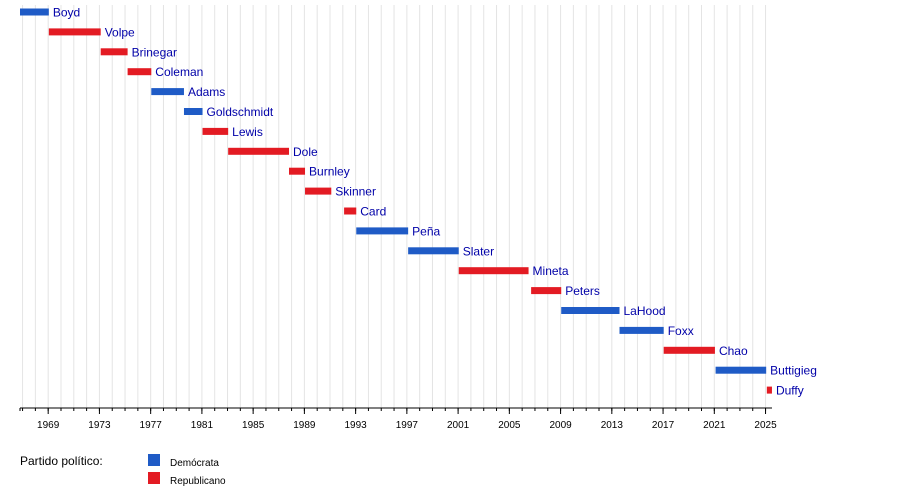 This screenshot has width=900, height=487. What do you see at coordinates (154, 478) in the screenshot?
I see `legend-swatch-republican` at bounding box center [154, 478].